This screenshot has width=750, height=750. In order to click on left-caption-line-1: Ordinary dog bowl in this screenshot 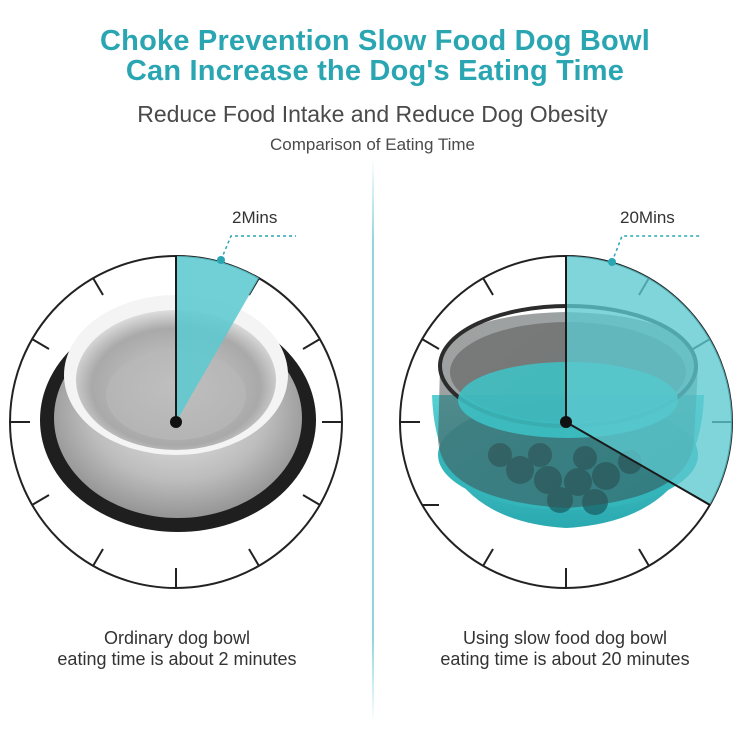, I will do `click(177, 638)`.